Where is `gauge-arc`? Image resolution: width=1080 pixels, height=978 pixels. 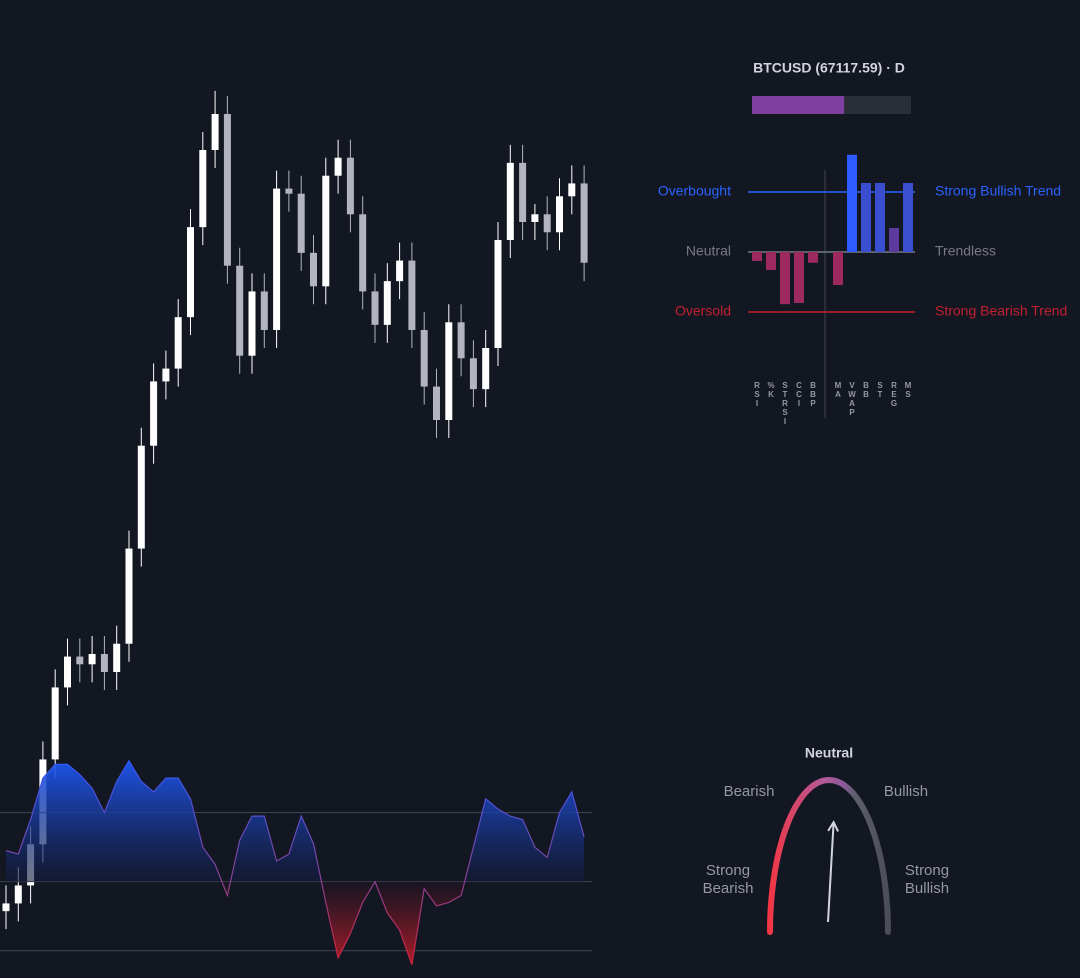
gauge-arc is located at coordinates (829, 855).